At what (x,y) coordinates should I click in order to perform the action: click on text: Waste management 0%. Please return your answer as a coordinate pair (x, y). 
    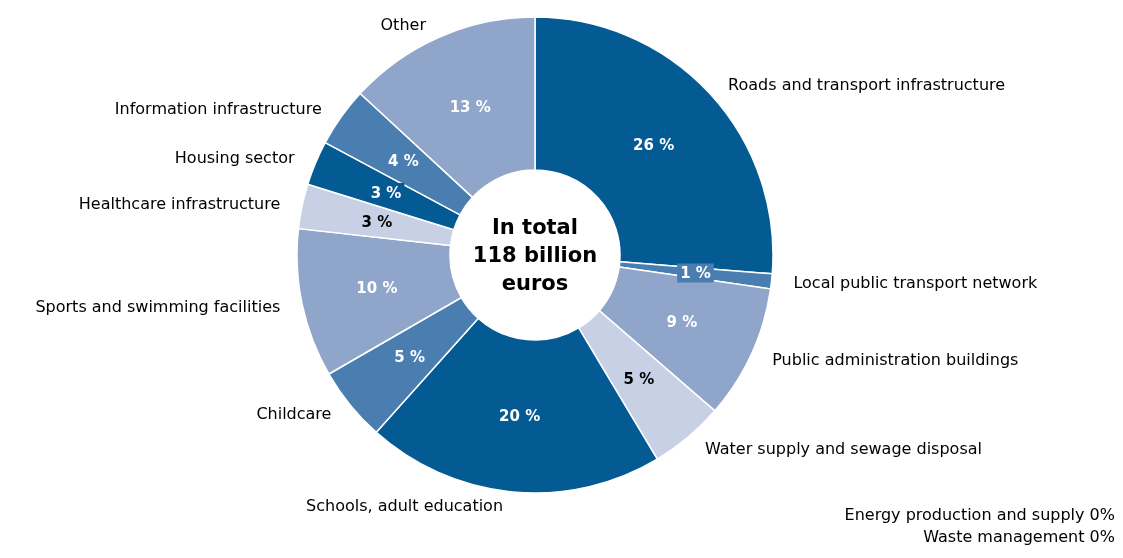
    Looking at the image, I should click on (1019, 536).